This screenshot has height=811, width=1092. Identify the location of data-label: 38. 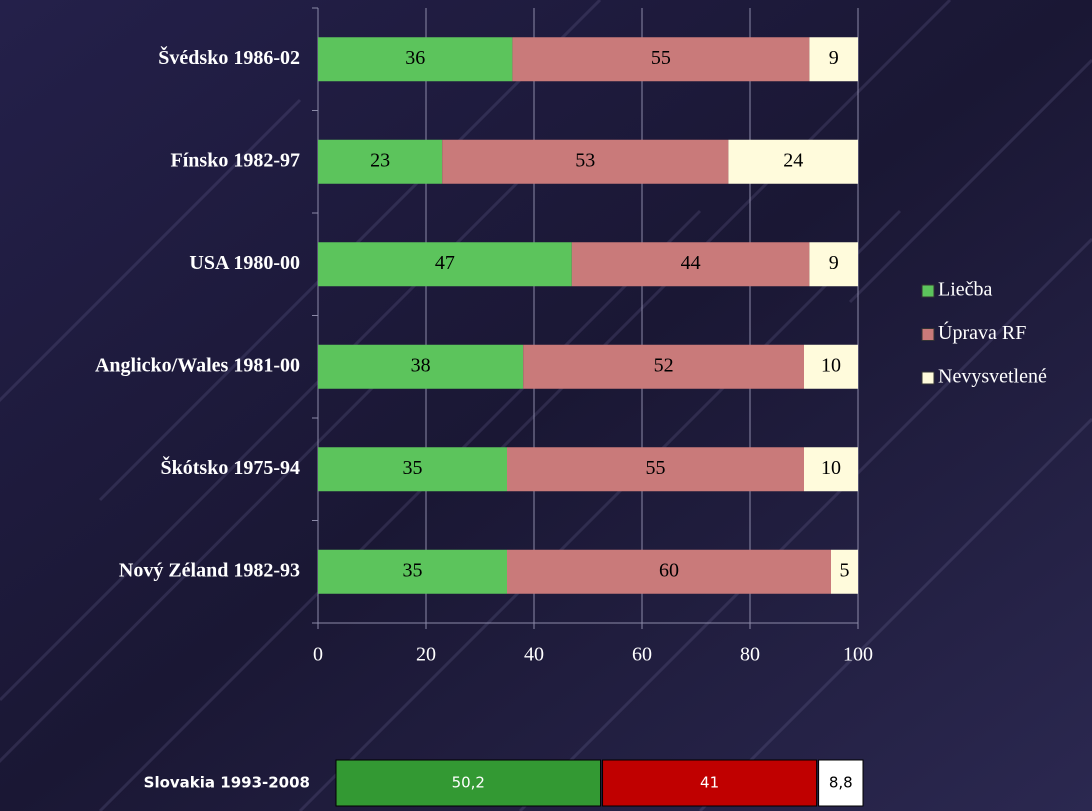
(421, 365).